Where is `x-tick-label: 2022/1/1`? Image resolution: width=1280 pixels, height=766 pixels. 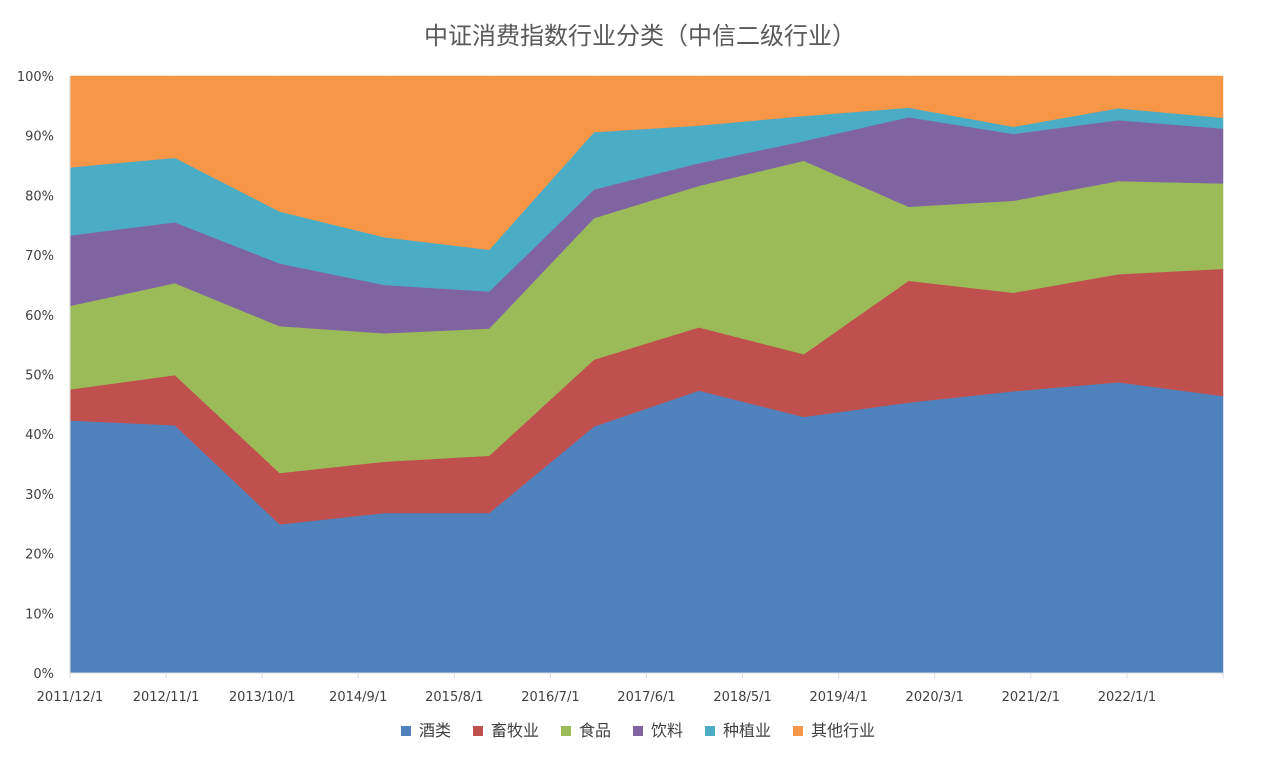
x-tick-label: 2022/1/1 is located at coordinates (1127, 697).